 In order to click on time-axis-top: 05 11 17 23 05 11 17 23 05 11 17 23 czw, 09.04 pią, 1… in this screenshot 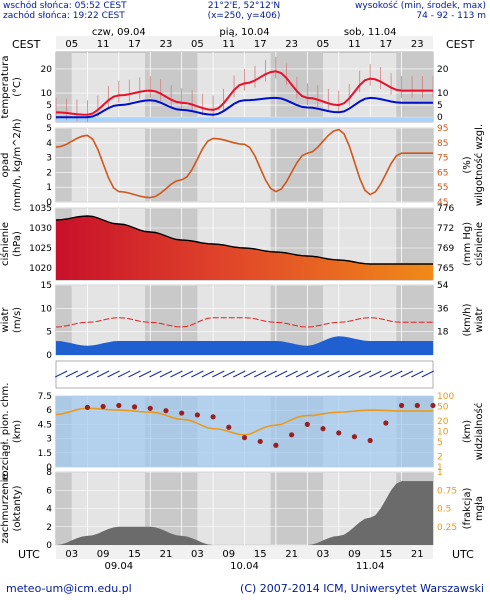, I will do `click(244, 38)`.